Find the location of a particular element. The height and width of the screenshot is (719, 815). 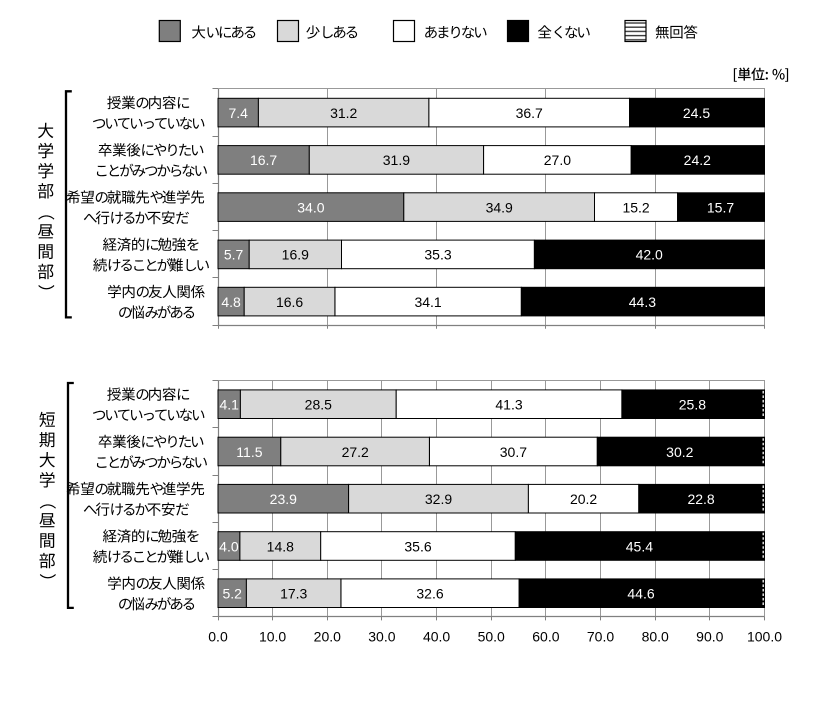

svg-text: 24.5 is located at coordinates (696, 113).